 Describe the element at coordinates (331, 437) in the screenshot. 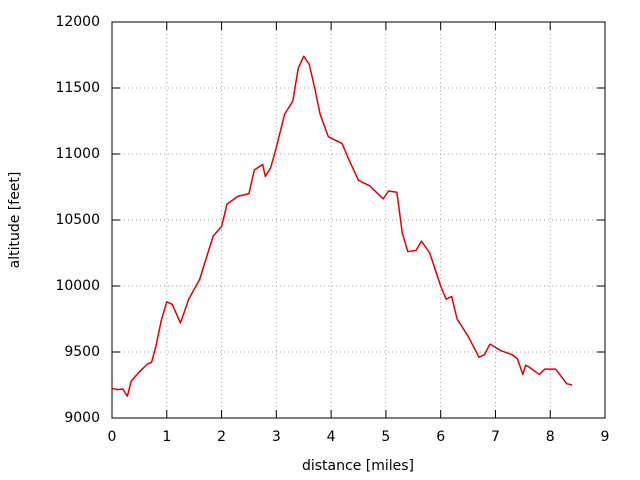

I see `x-tick-label: 4` at that location.